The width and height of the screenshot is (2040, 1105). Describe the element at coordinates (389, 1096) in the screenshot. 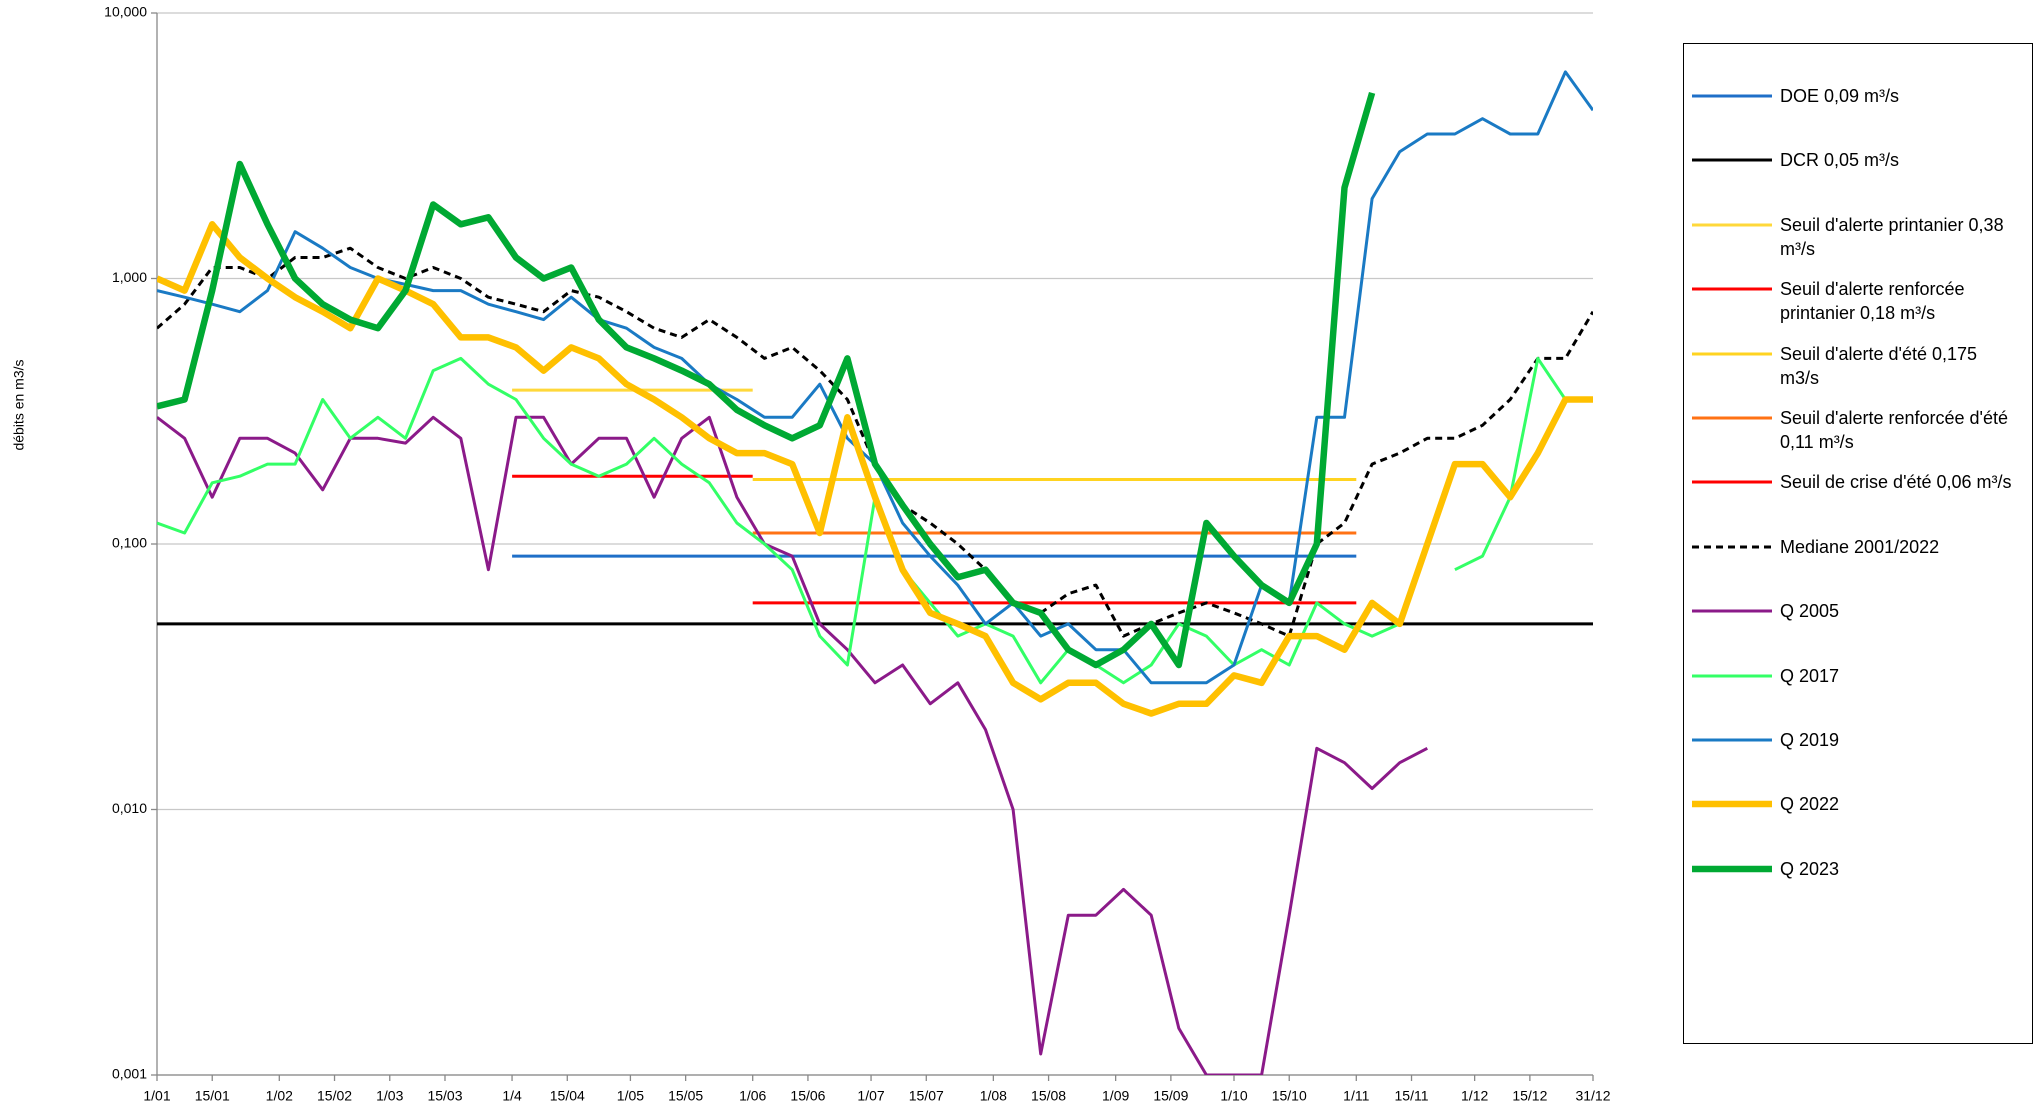

I see `x-tick-label: 1/03` at that location.